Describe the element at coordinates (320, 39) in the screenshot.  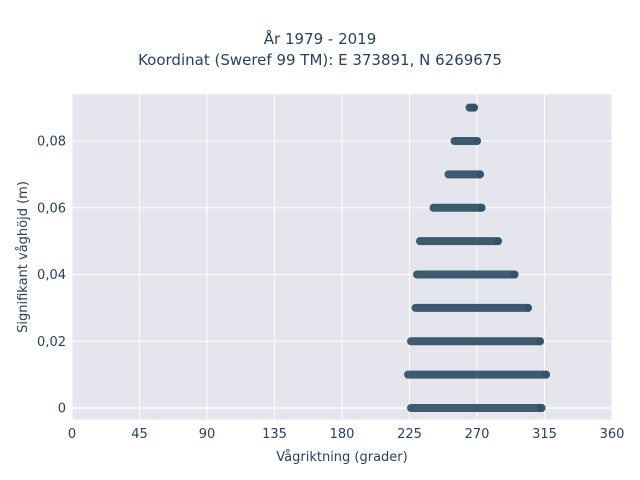
I see `chart-title-line-1: År 1979 - 2019` at that location.